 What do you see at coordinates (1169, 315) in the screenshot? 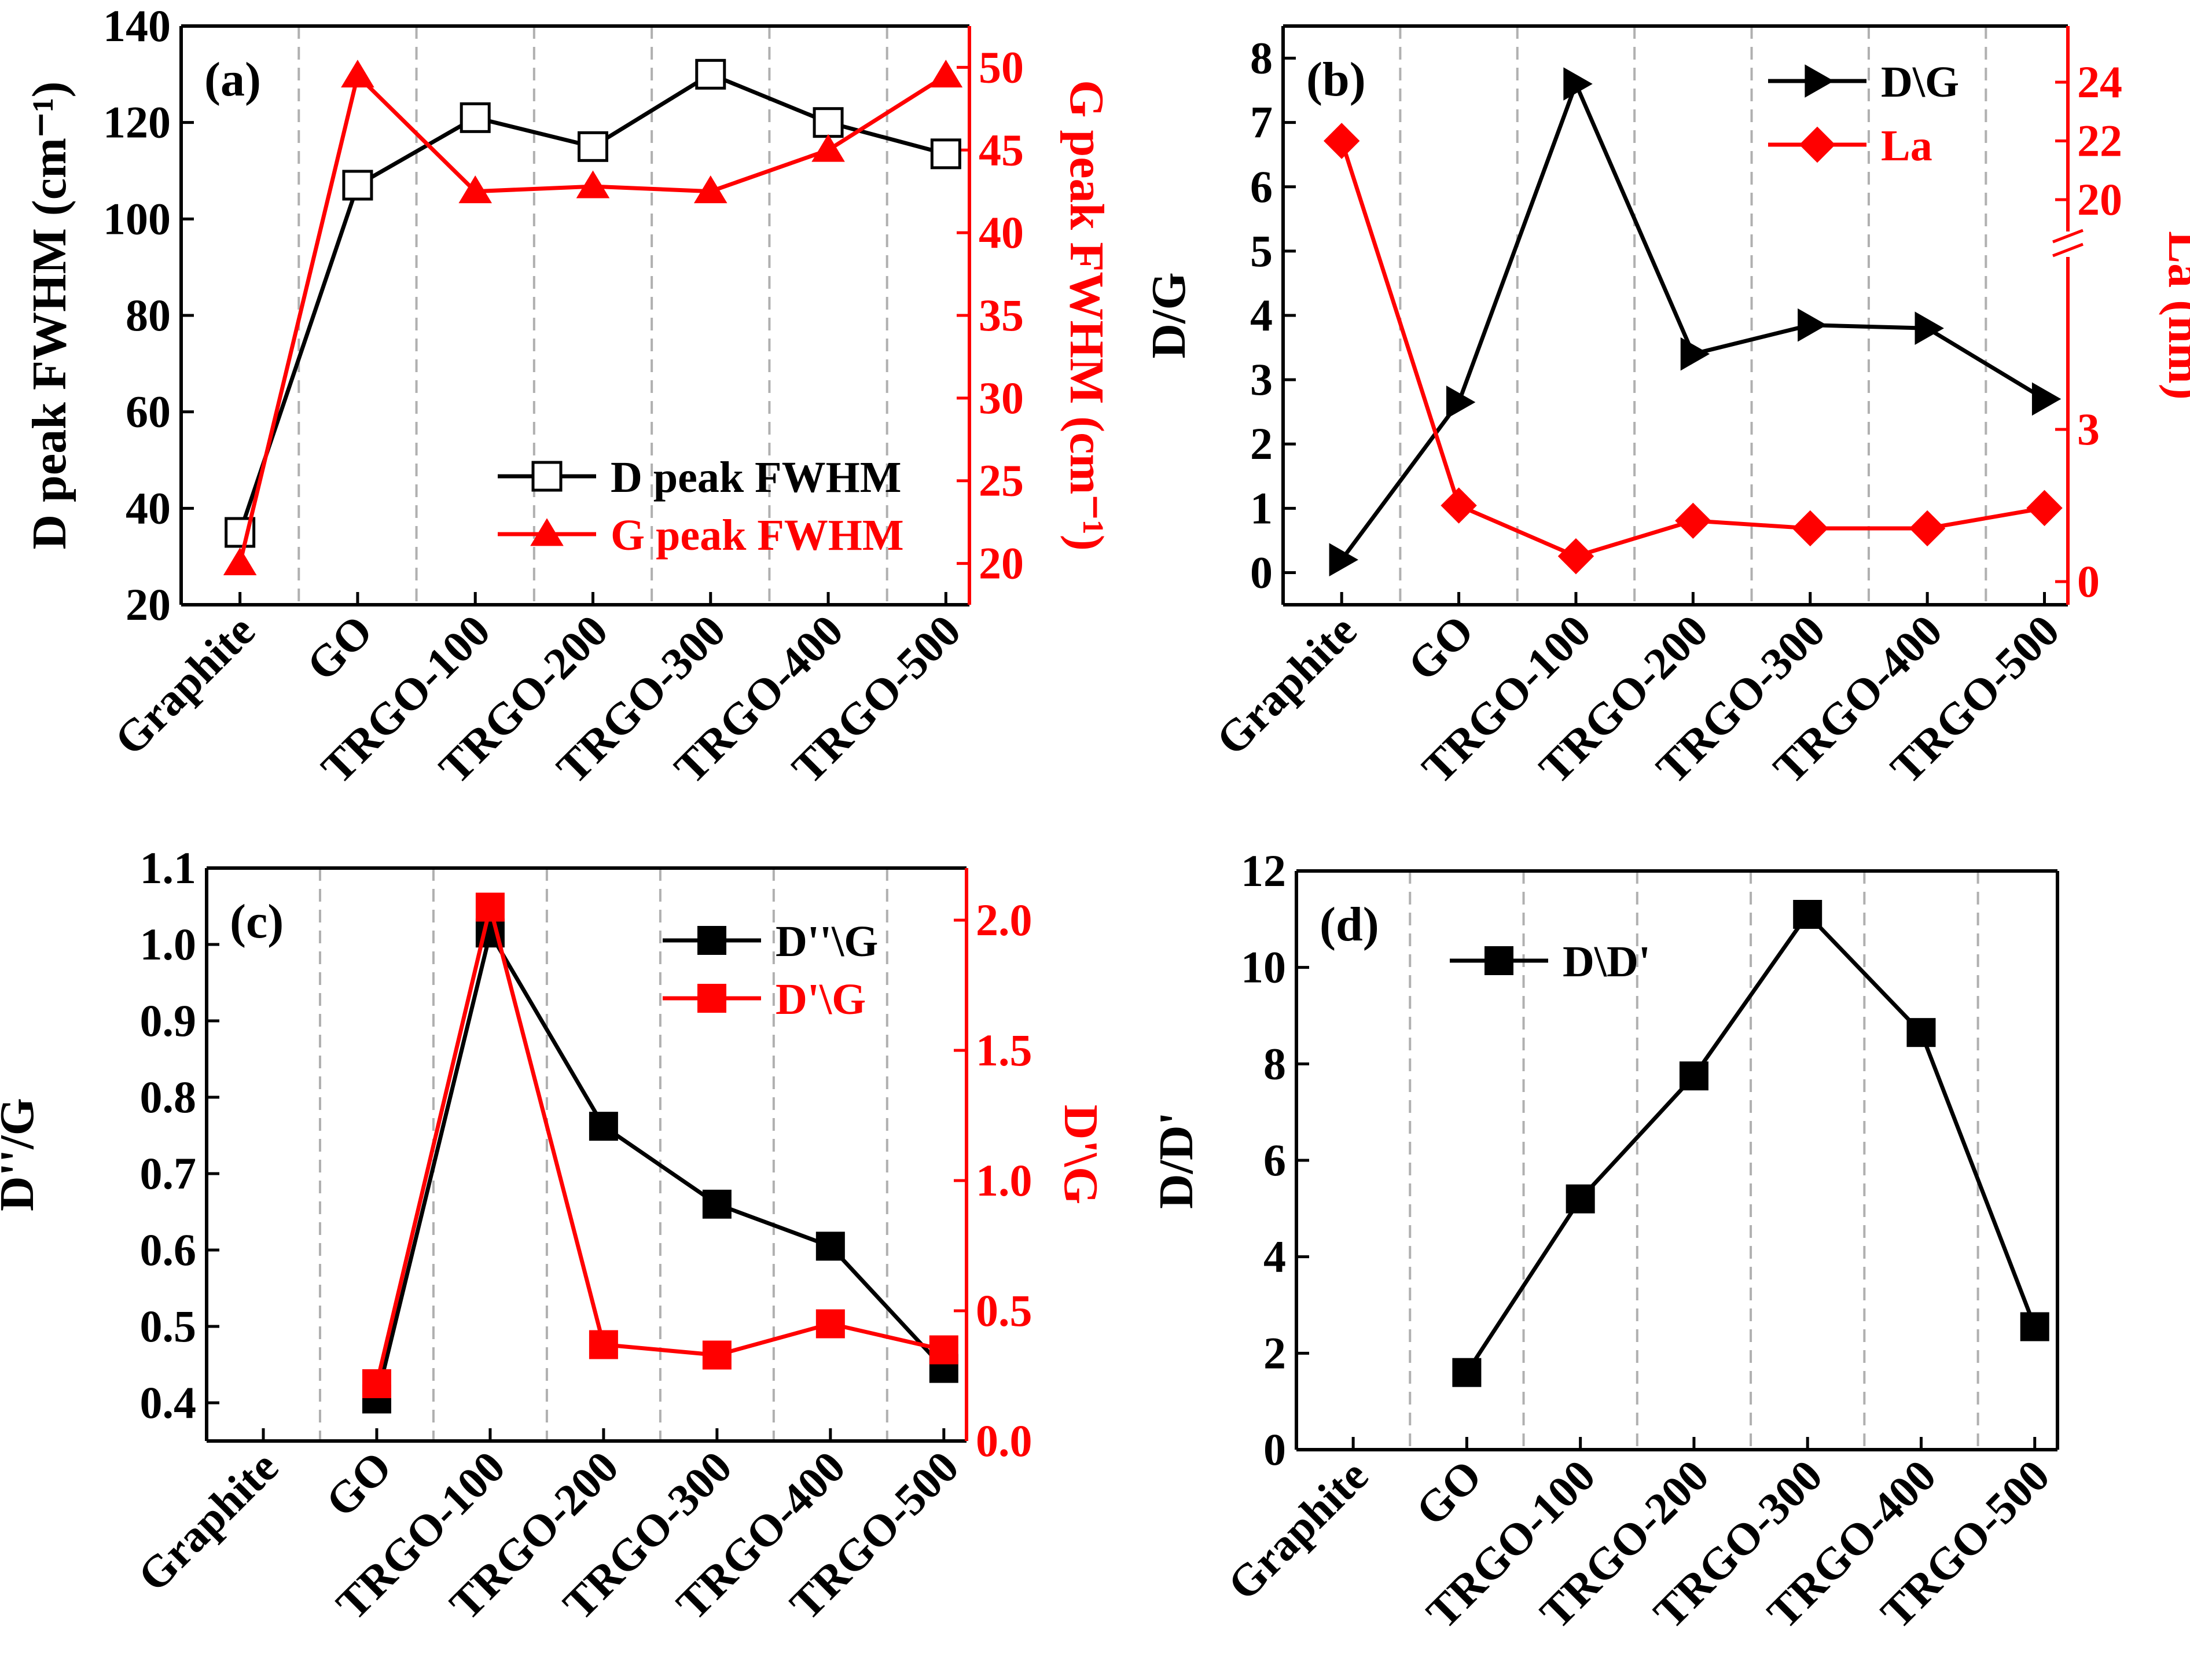
I see `y-axis-label: D/G` at bounding box center [1169, 315].